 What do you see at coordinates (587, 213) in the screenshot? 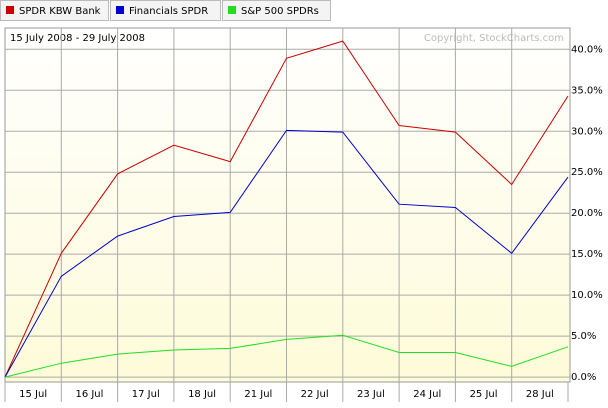
I see `y-tick-label: 20.0%` at bounding box center [587, 213].